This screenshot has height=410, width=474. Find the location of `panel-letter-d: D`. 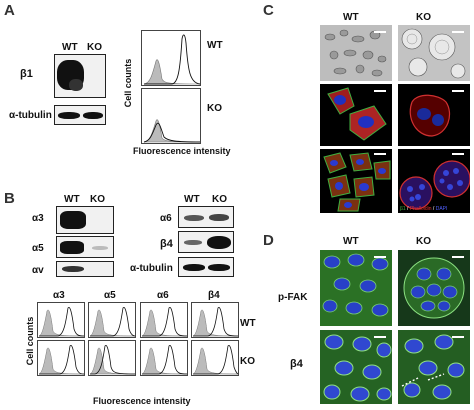

panel-letter-d: D is located at coordinates (268, 240).